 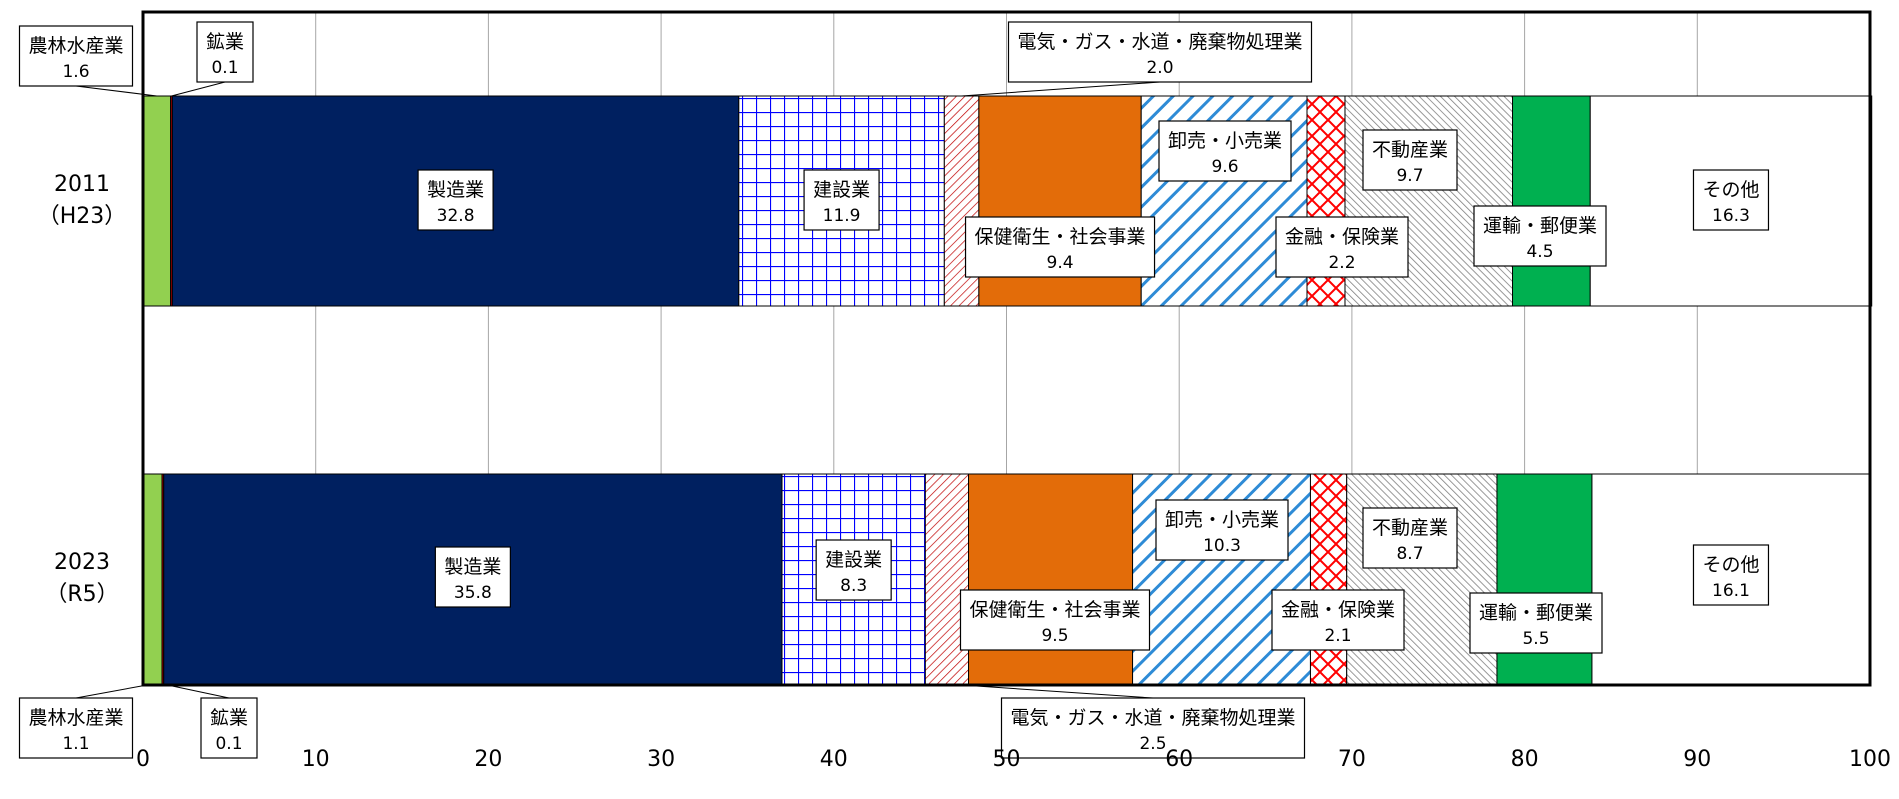 What do you see at coordinates (1054, 636) in the screenshot?
I see `label-2023-5-value: 9.5` at bounding box center [1054, 636].